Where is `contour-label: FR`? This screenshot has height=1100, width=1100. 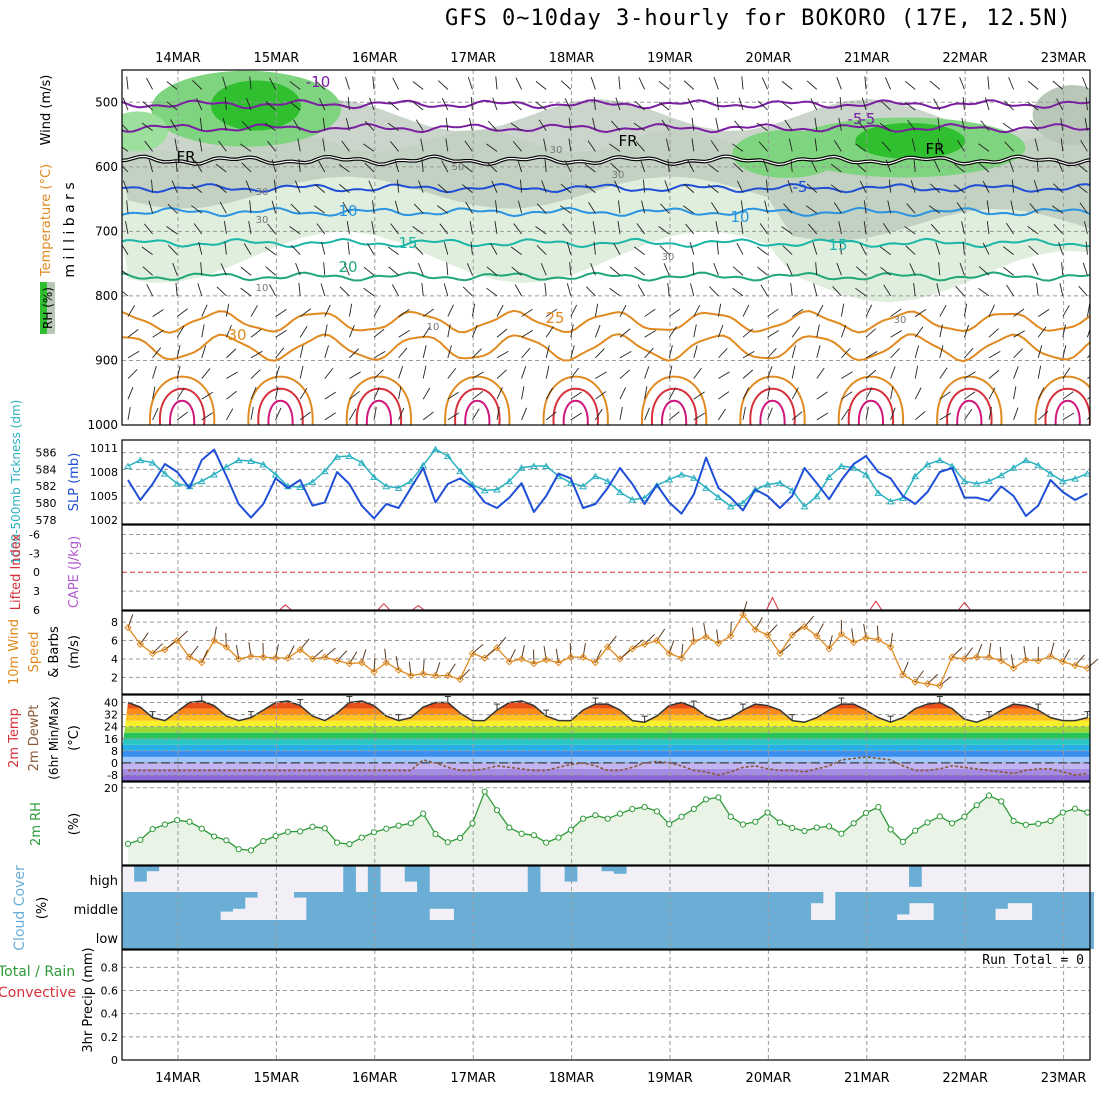
contour-label: FR is located at coordinates (934, 149).